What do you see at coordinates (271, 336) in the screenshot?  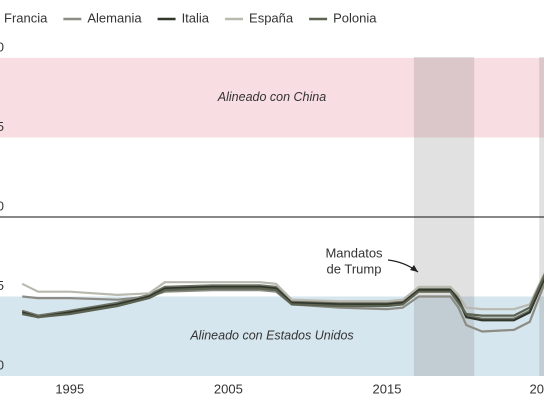 I see `band-label: Alineado con Estados Unidos` at bounding box center [271, 336].